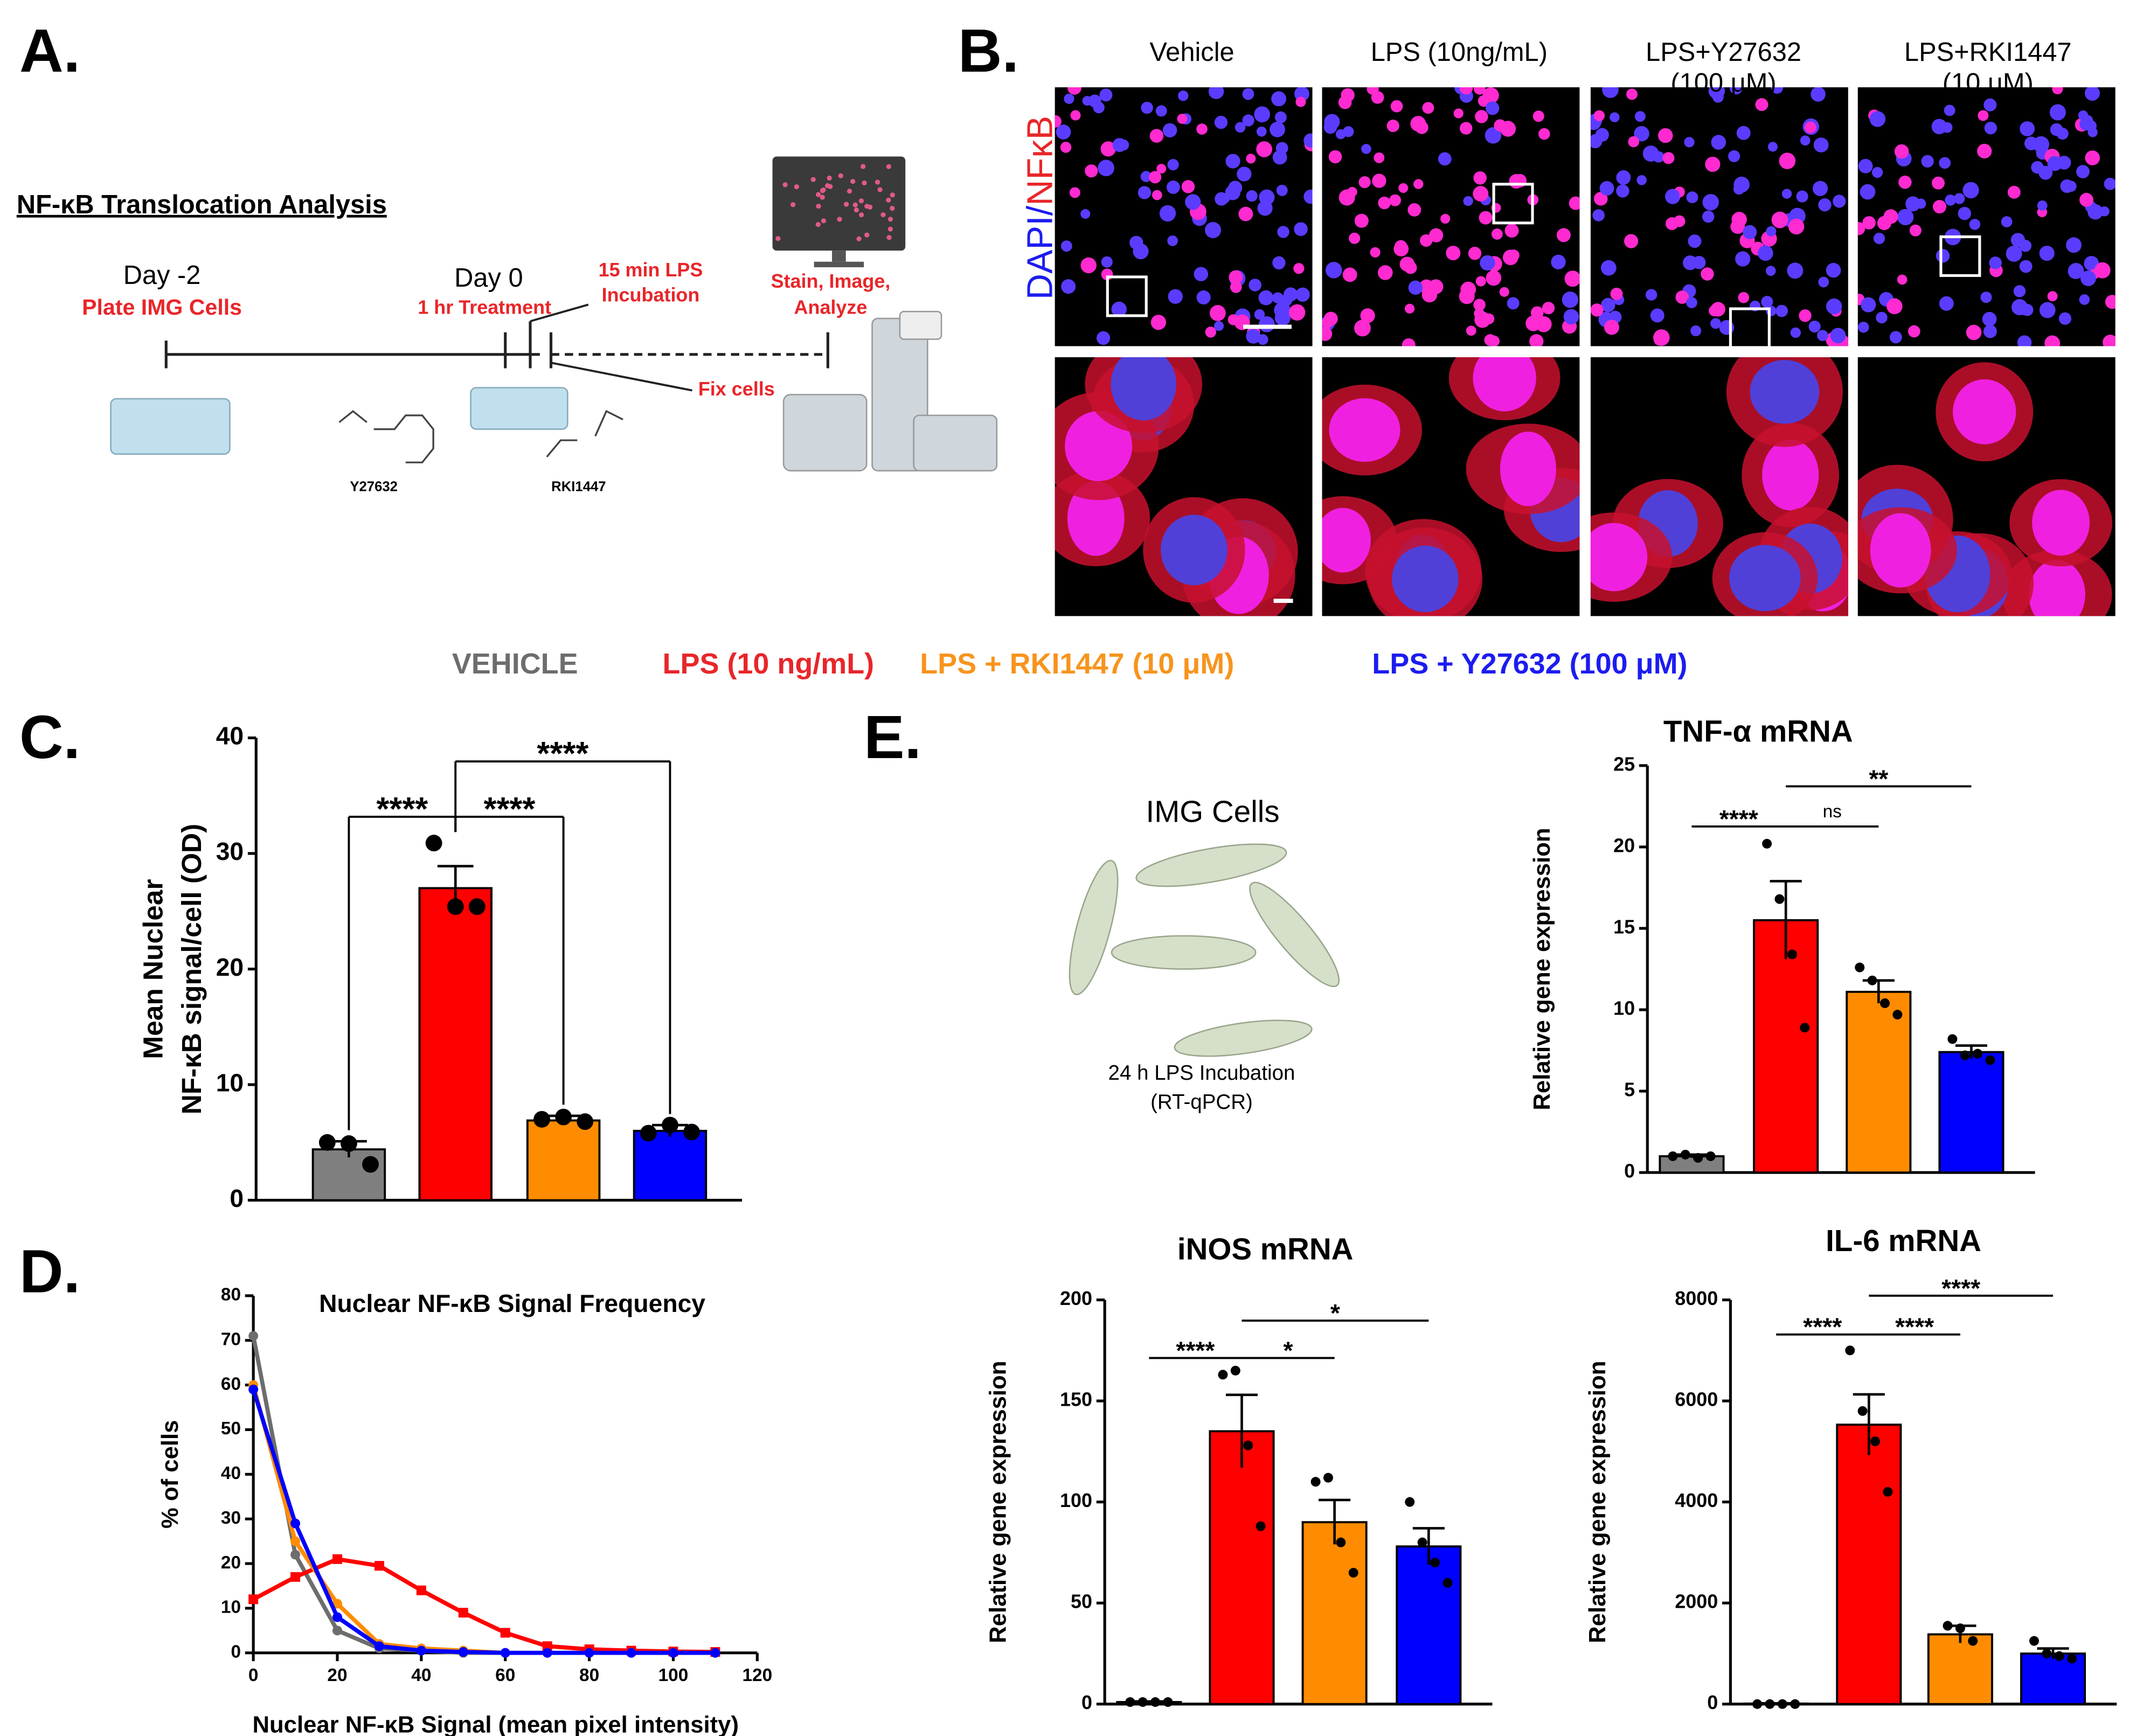 The width and height of the screenshot is (2143, 1736). I want to click on cell, so click(1094, 928).